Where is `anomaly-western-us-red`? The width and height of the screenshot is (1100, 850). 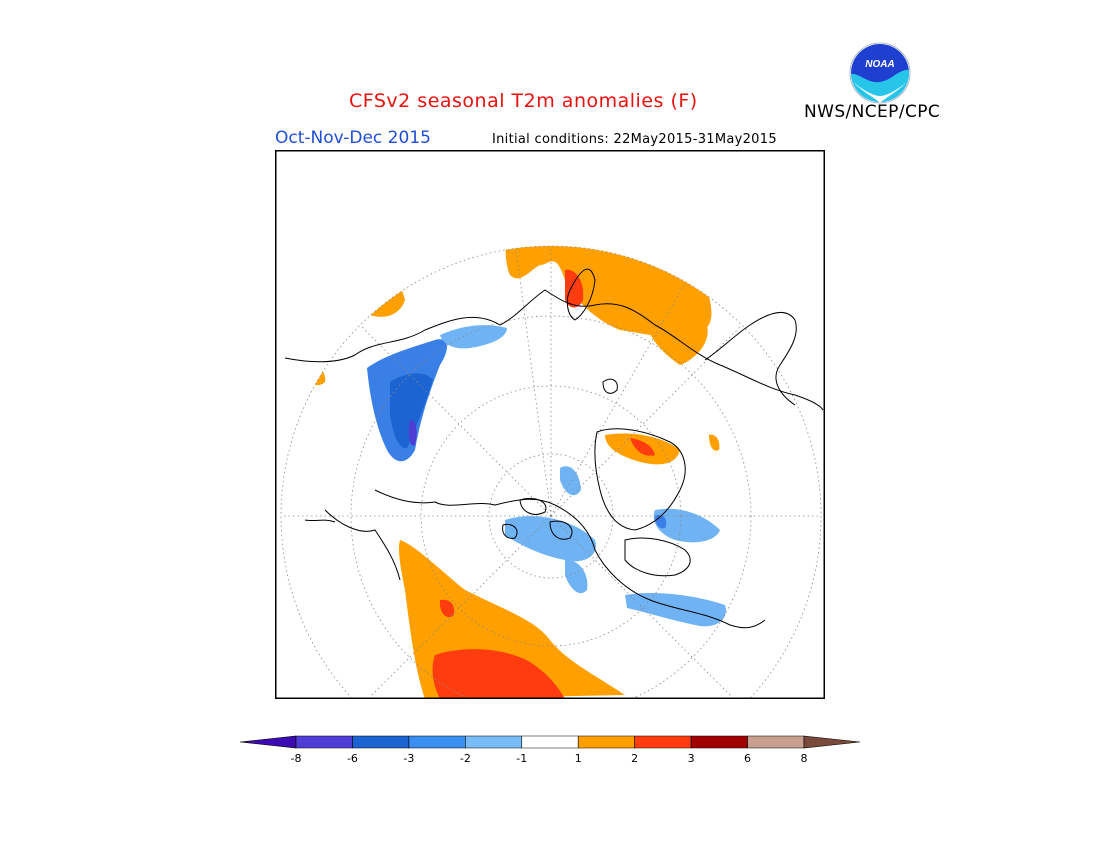 anomaly-western-us-red is located at coordinates (498, 674).